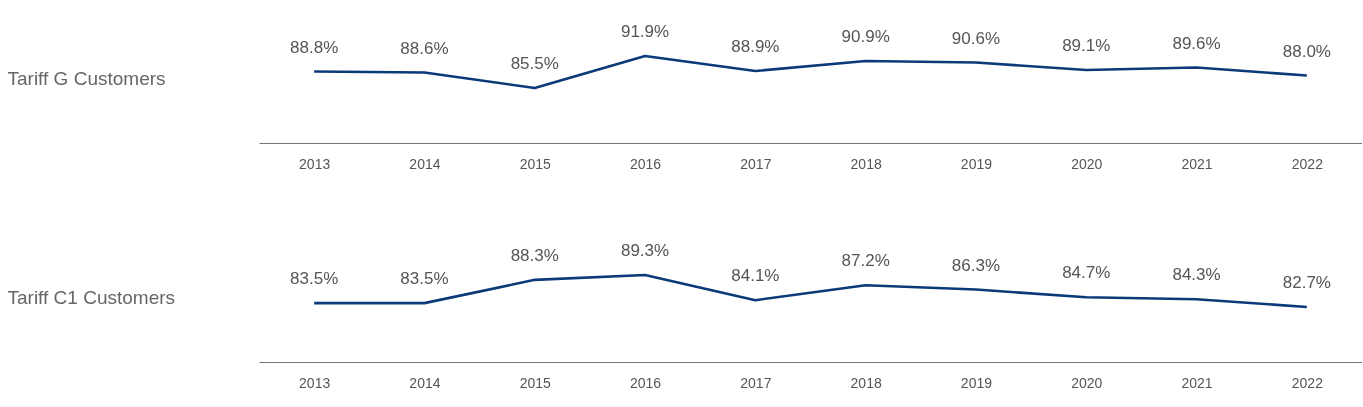  I want to click on data-label: 88.0%, so click(1306, 51).